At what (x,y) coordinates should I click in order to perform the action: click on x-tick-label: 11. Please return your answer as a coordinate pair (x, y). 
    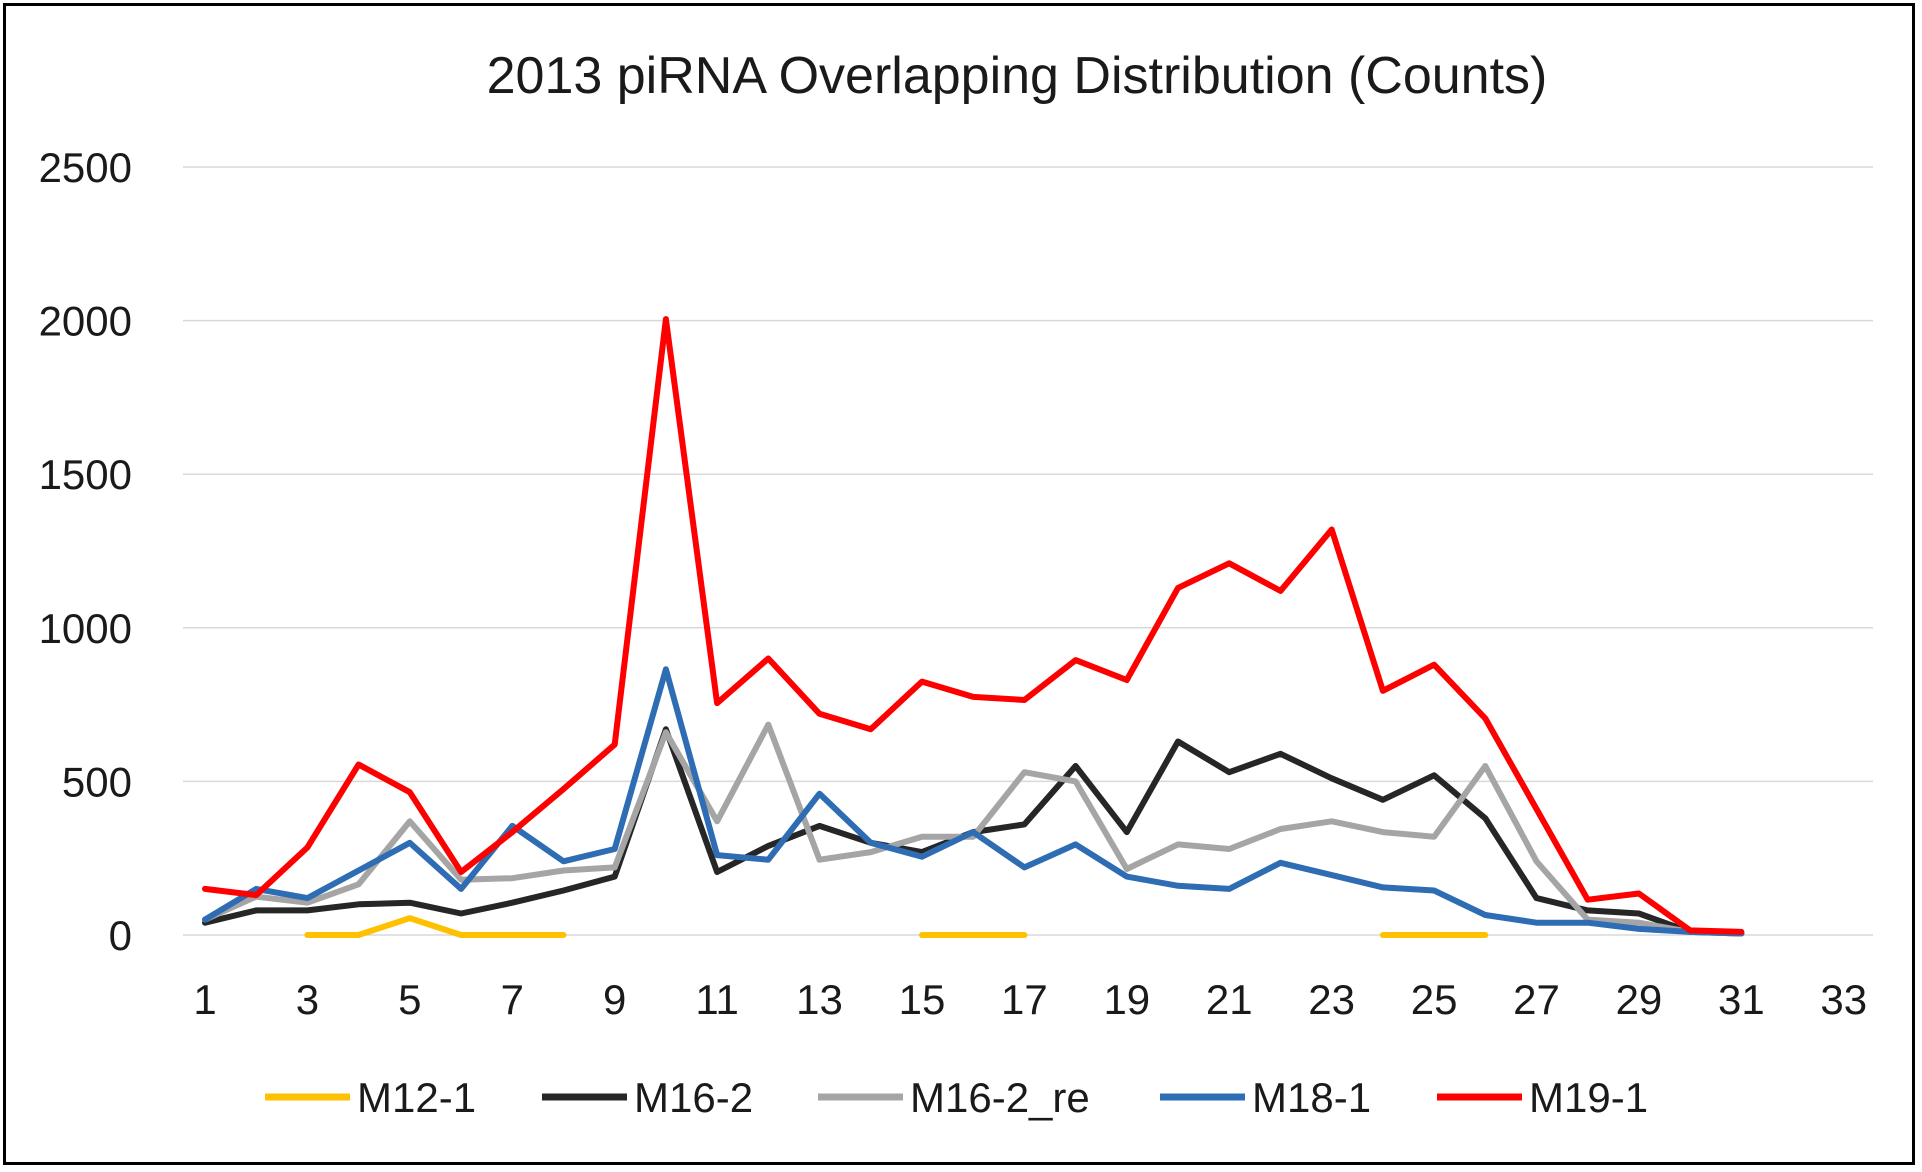
    Looking at the image, I should click on (717, 999).